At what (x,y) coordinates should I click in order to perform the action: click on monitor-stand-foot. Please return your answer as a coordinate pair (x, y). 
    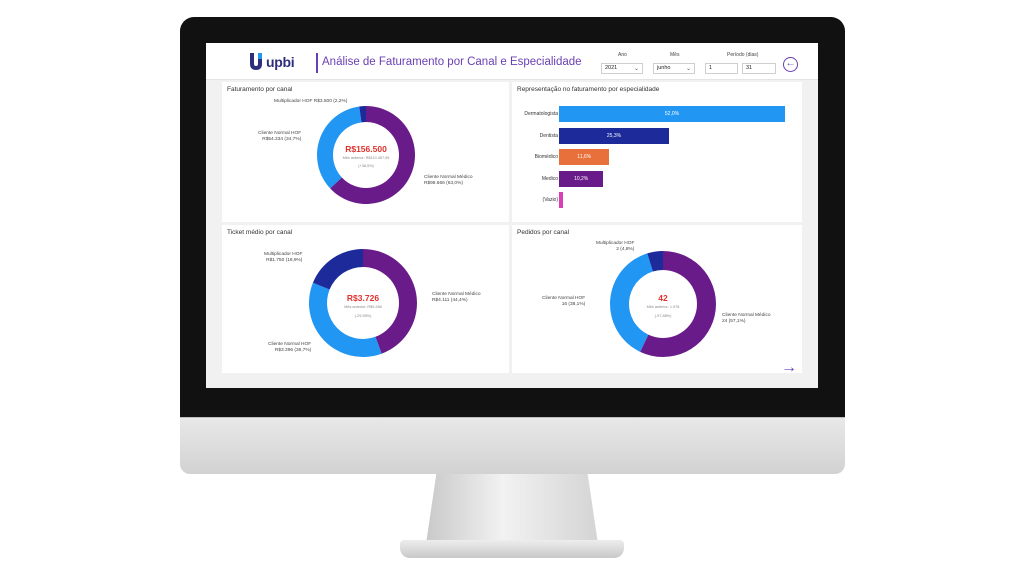
    Looking at the image, I should click on (512, 549).